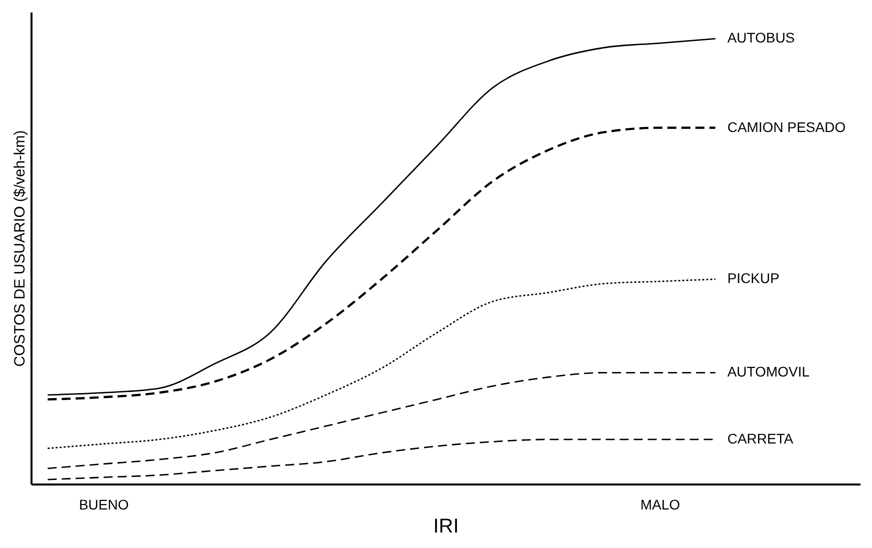 Image resolution: width=872 pixels, height=548 pixels. I want to click on series-label: CARRETA, so click(760, 438).